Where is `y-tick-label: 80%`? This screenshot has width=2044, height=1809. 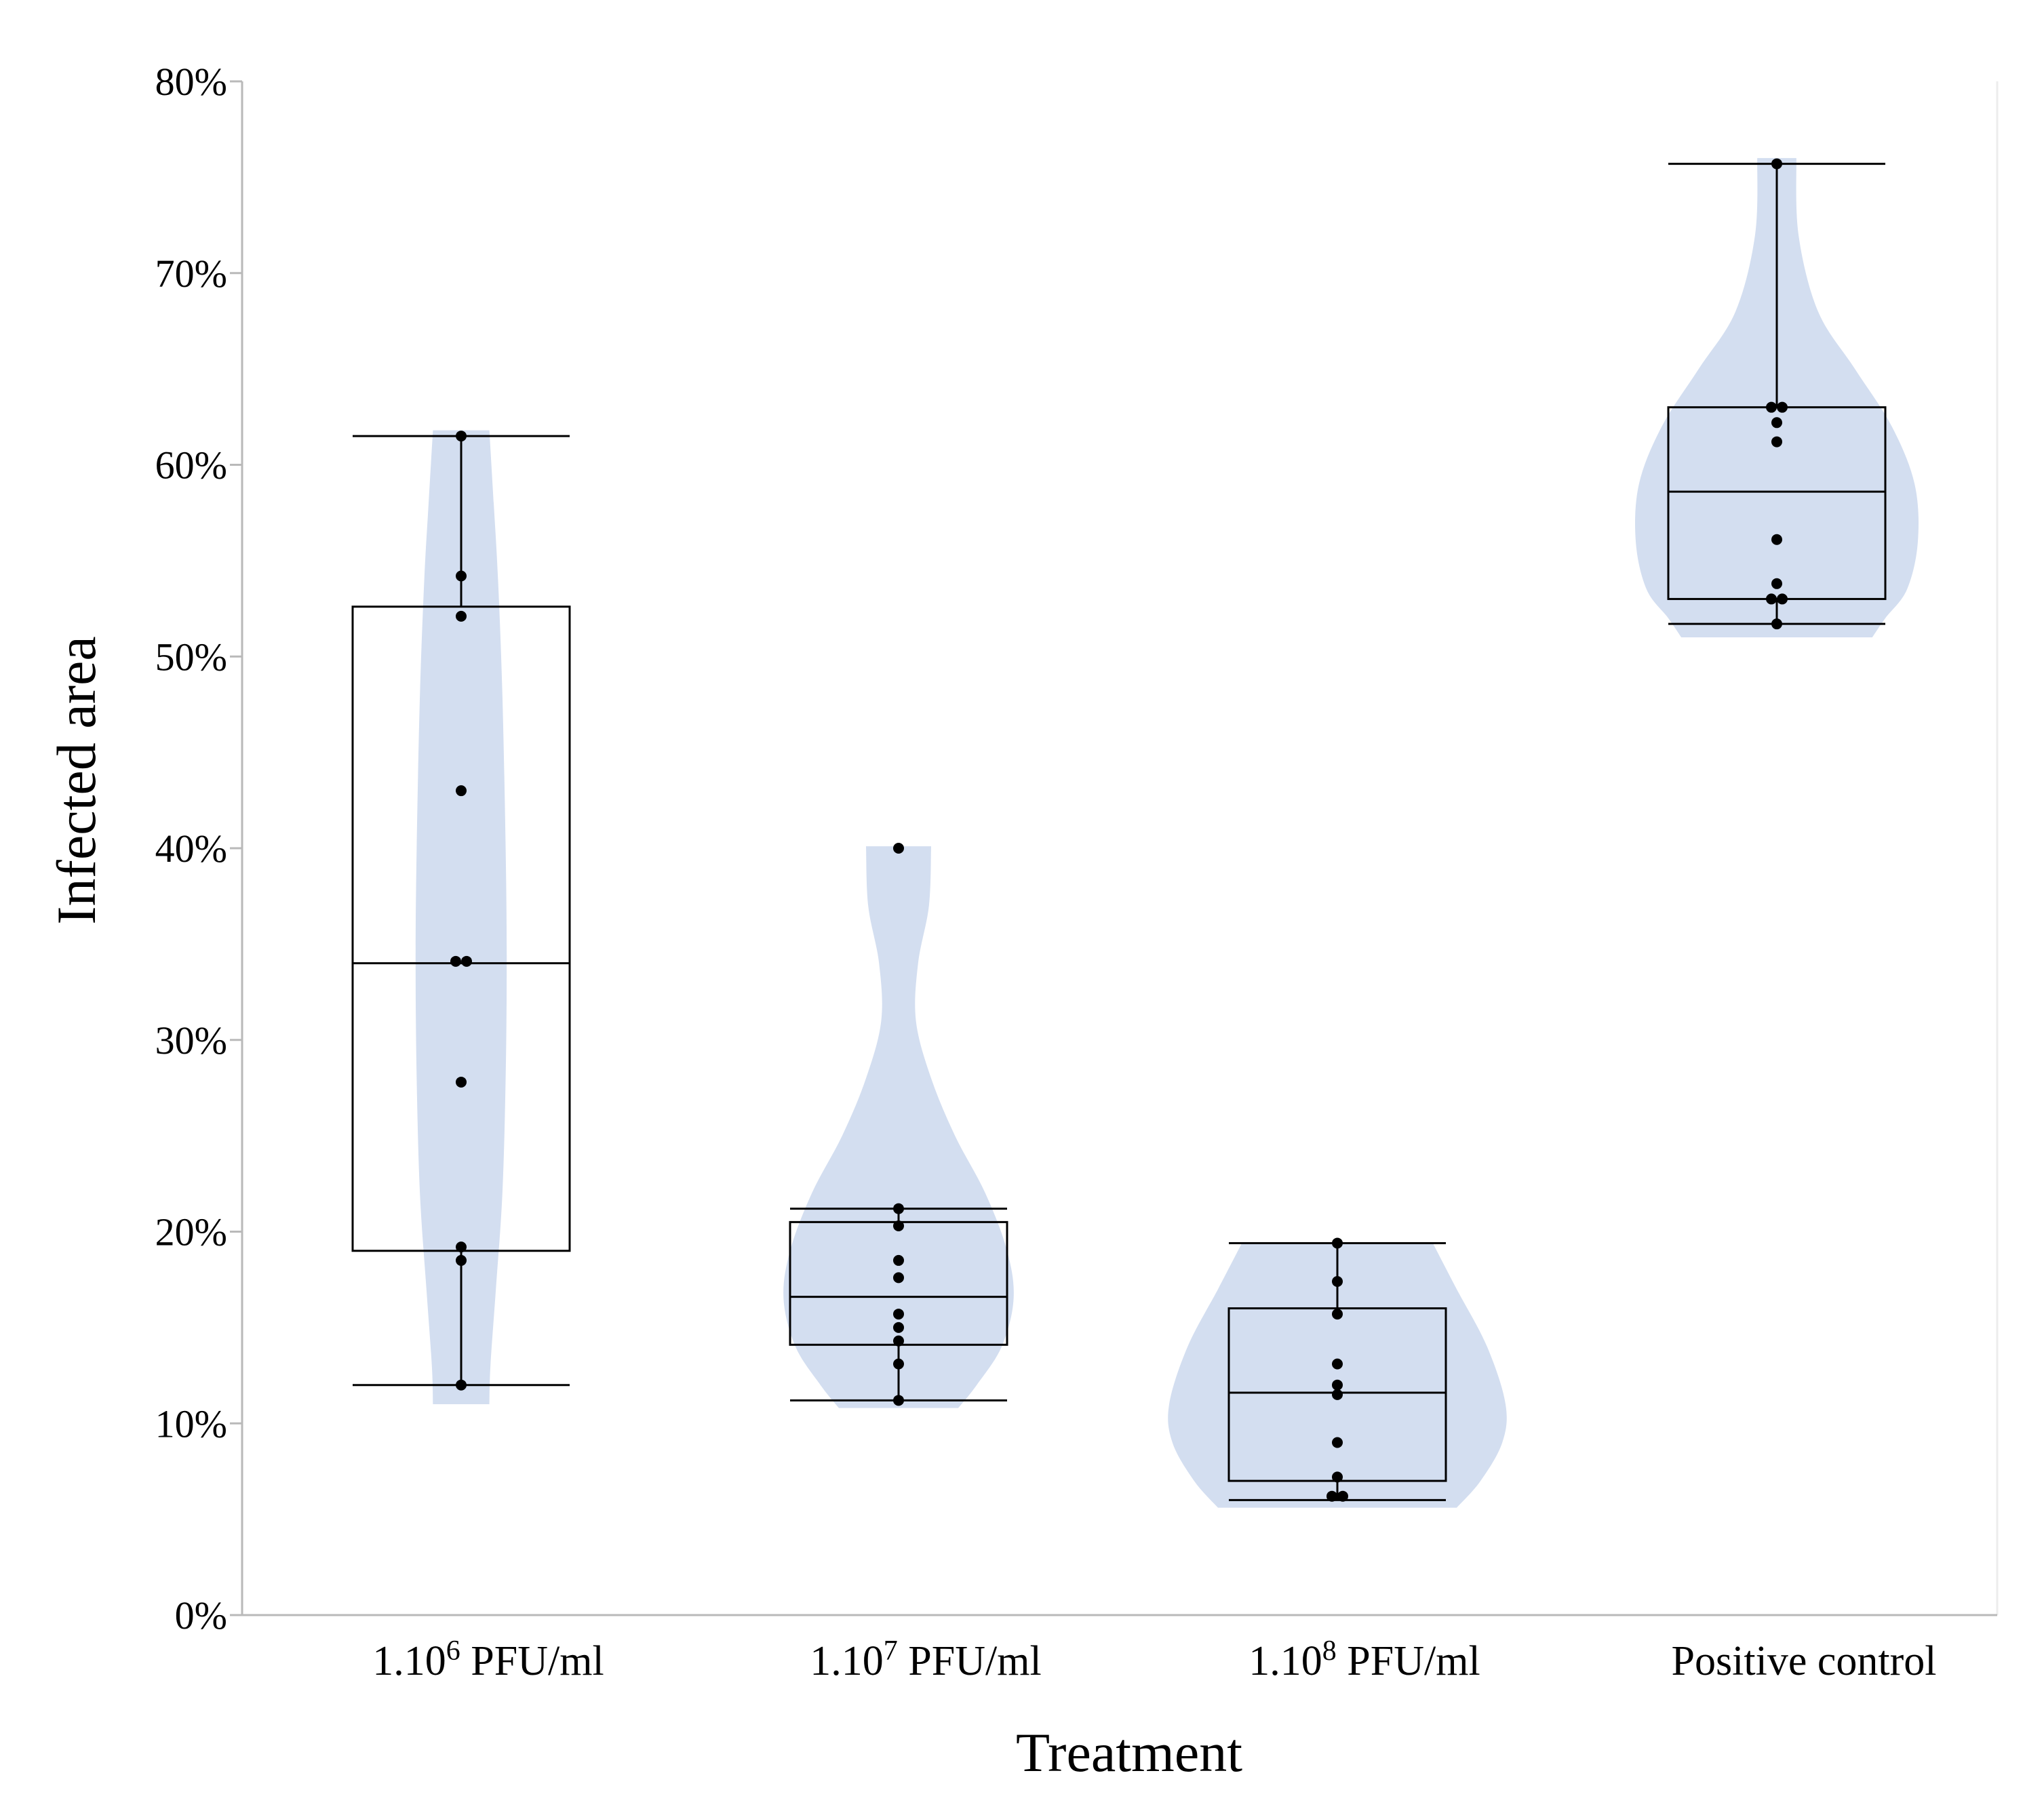
y-tick-label: 80% is located at coordinates (191, 82).